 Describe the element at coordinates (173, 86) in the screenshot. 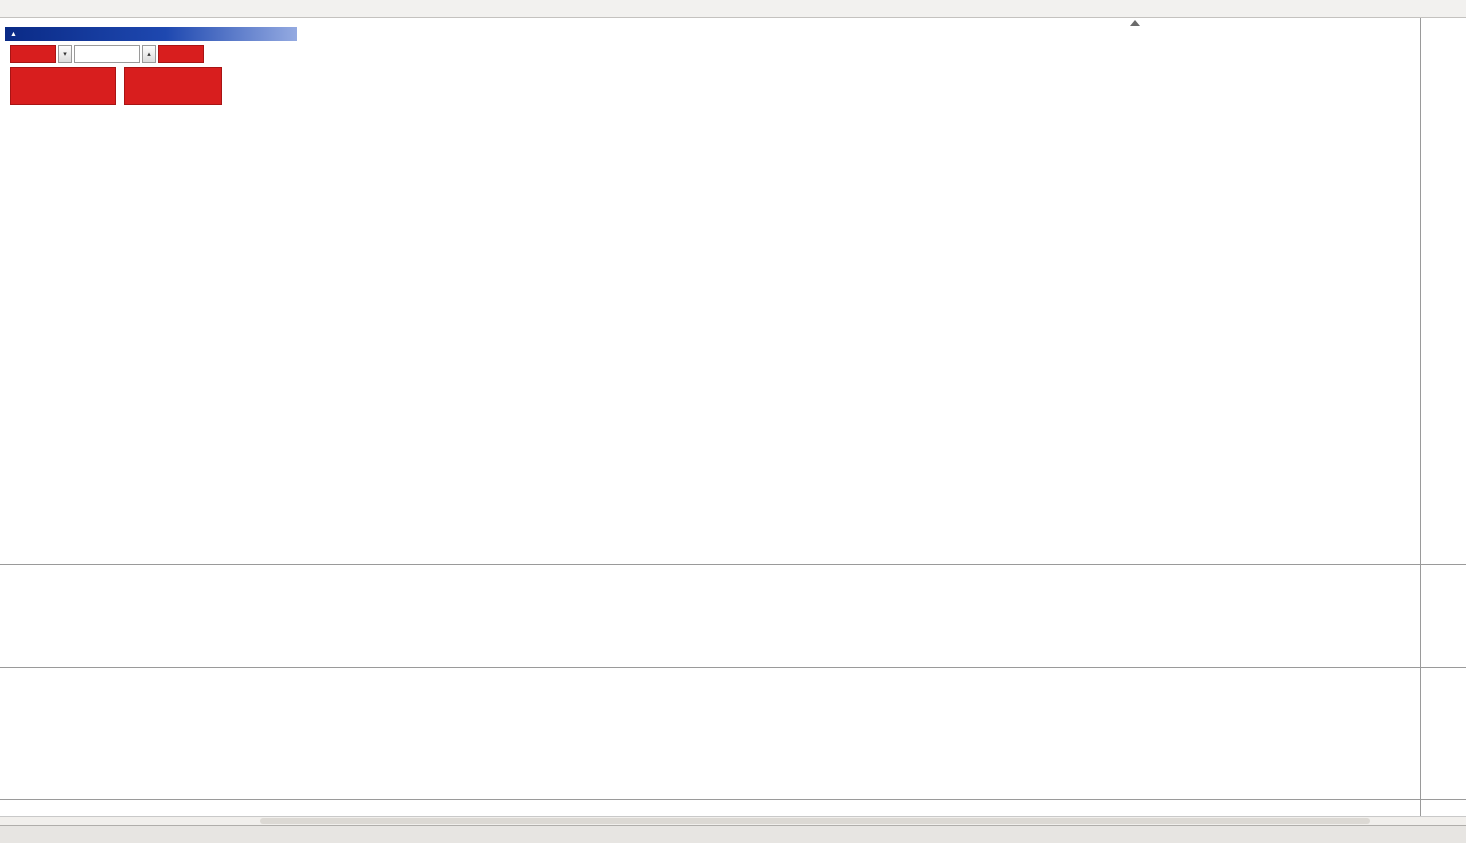

I see `buy-price-box` at that location.